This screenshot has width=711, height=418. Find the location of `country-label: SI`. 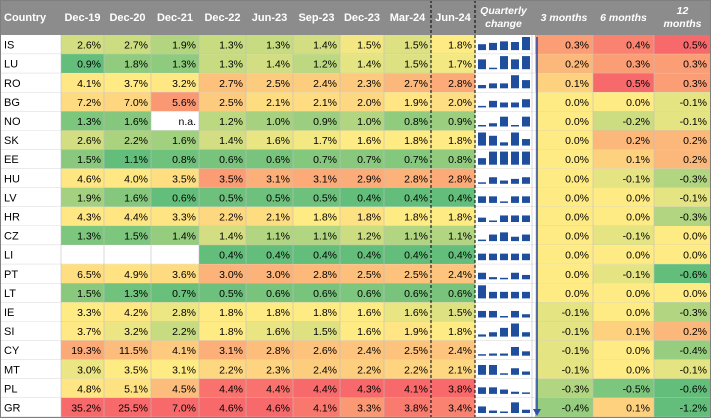

country-label: SI is located at coordinates (9, 332).